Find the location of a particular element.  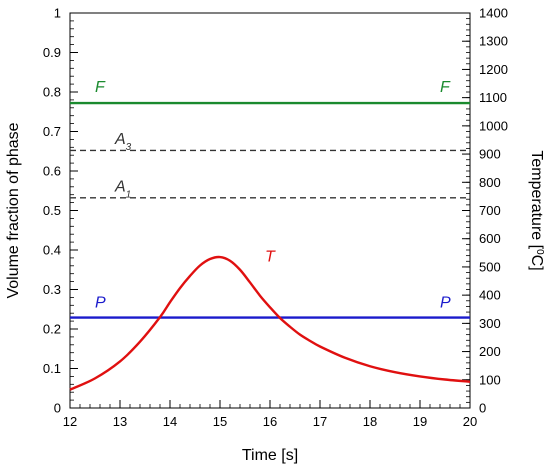

y-left-tick-label: 0.3 is located at coordinates (52, 289).